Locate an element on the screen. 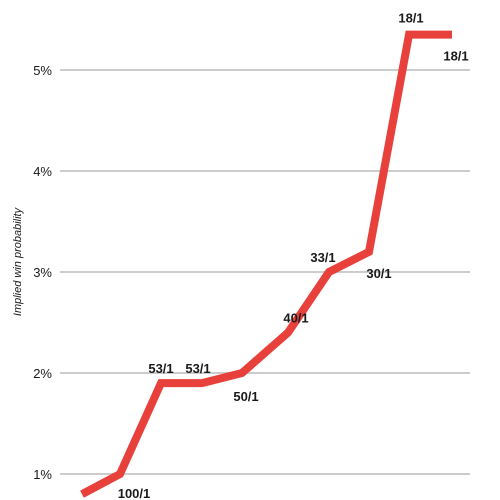 Image resolution: width=500 pixels, height=500 pixels. y-tick-label: 2% is located at coordinates (42, 373).